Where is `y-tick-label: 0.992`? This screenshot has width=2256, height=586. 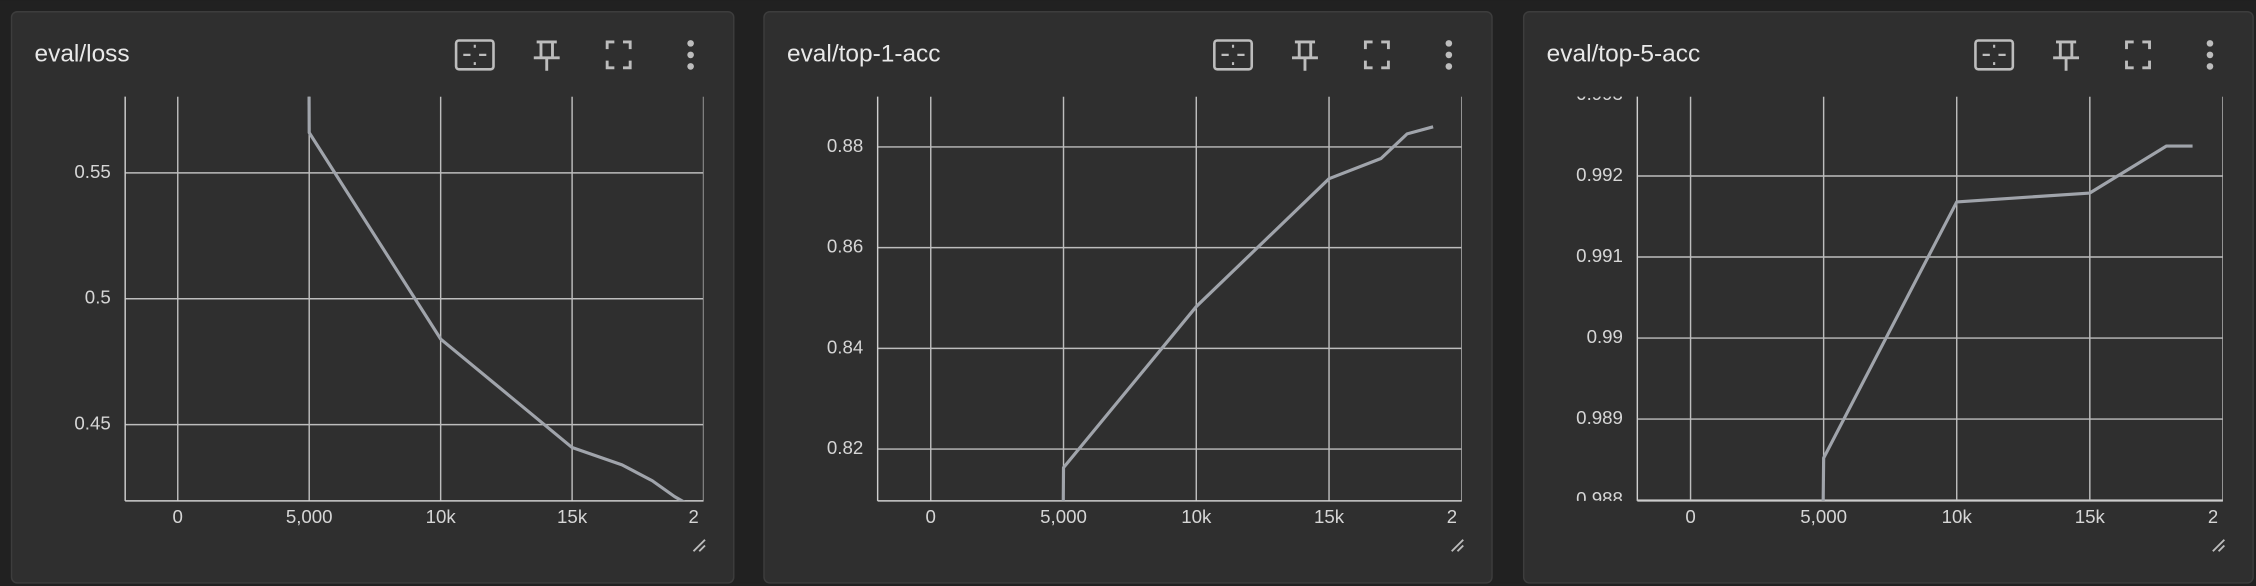
y-tick-label: 0.992 is located at coordinates (1599, 174).